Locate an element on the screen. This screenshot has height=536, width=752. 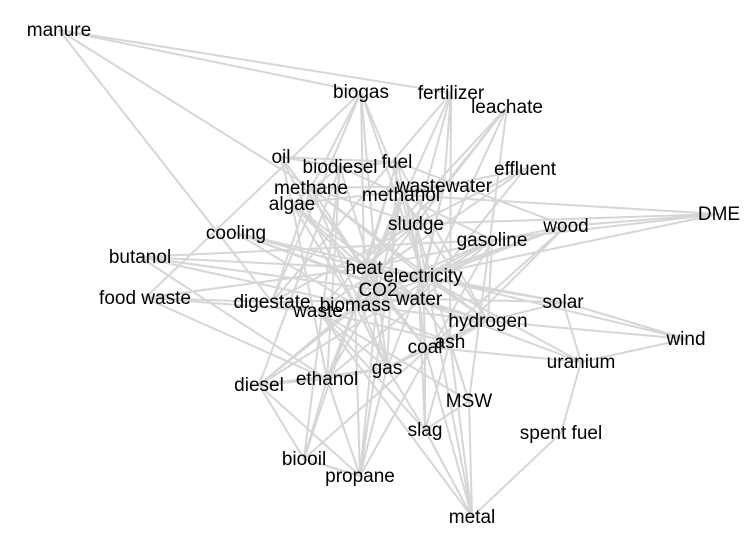
edge-digestate-methane is located at coordinates (291, 245).